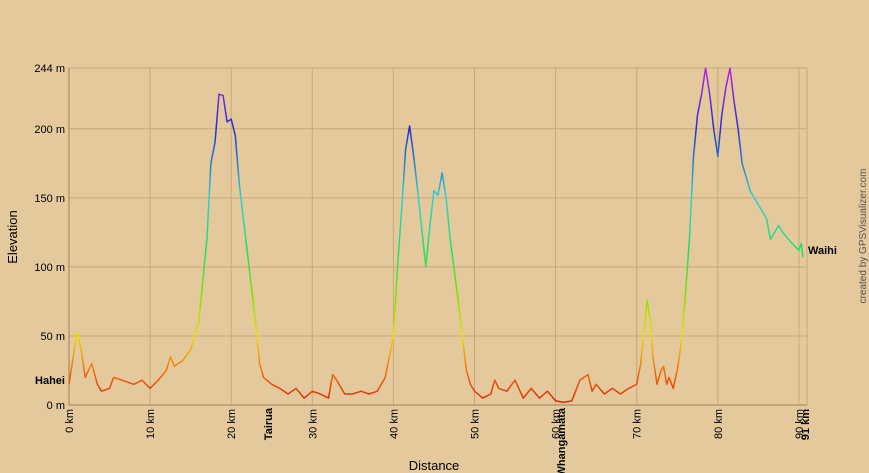  What do you see at coordinates (557, 424) in the screenshot?
I see `x-tick-label: 60 km` at bounding box center [557, 424].